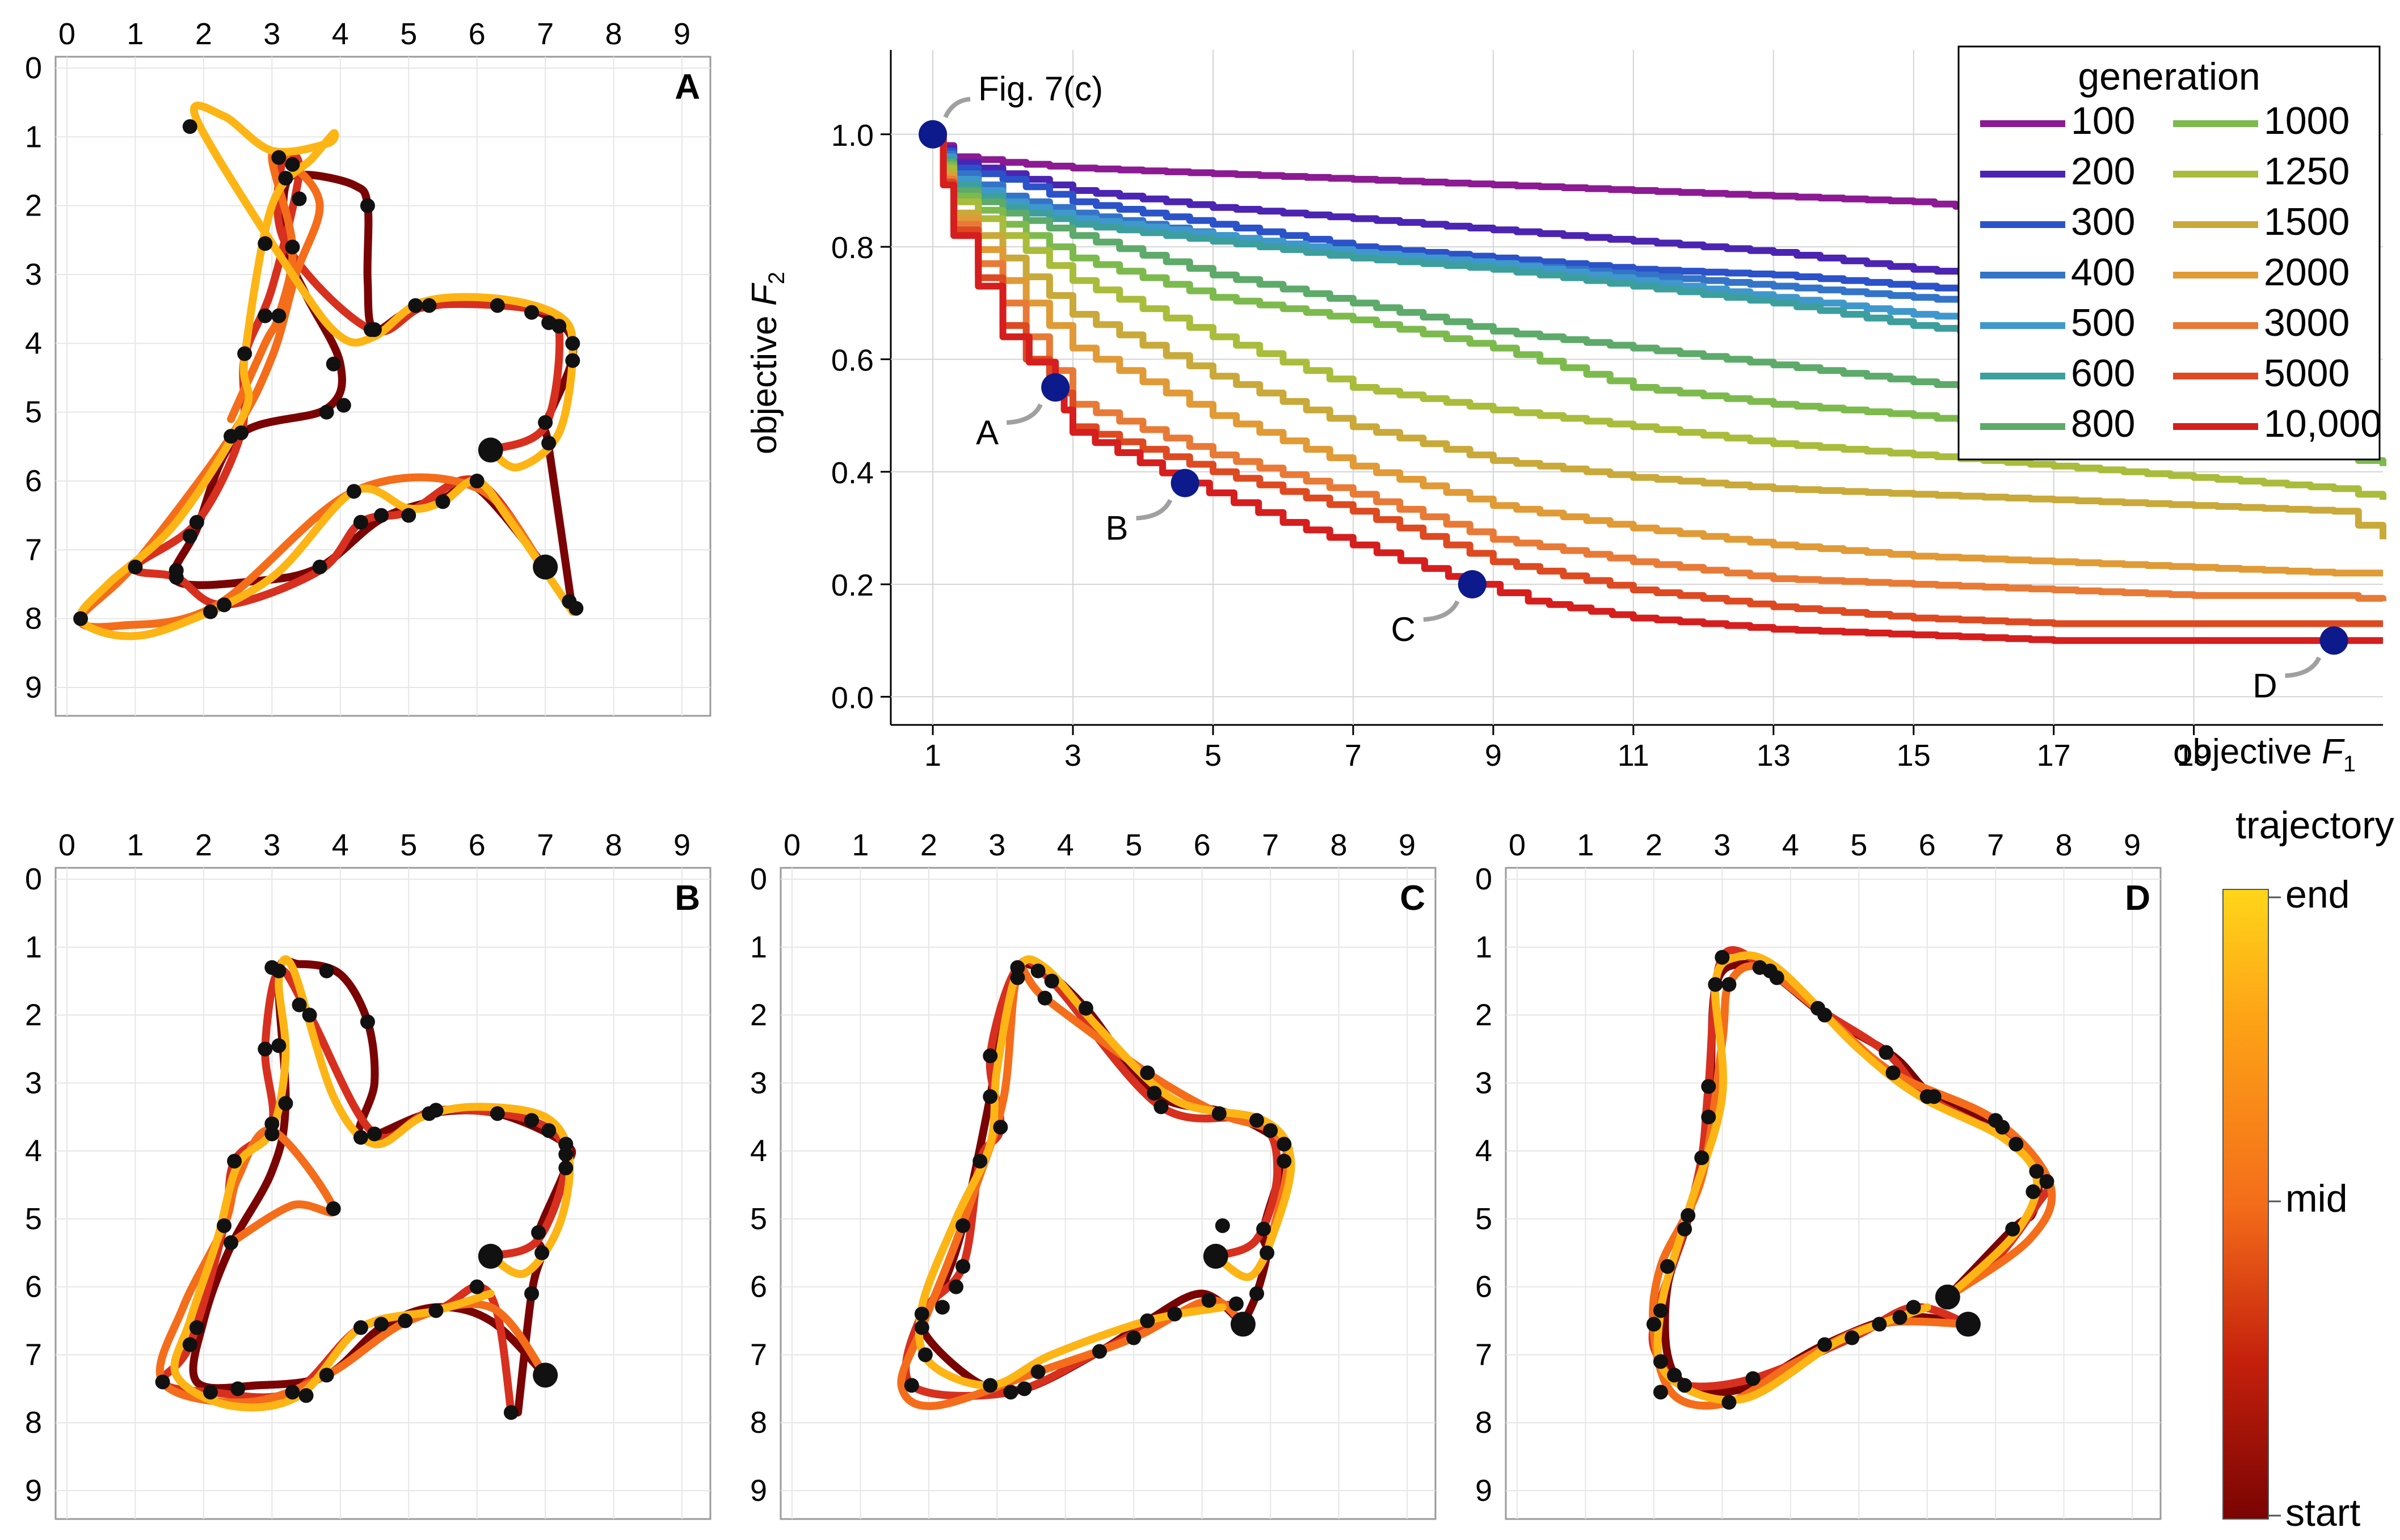 The height and width of the screenshot is (1540, 2400). I want to click on legend-label: 5000, so click(2307, 373).